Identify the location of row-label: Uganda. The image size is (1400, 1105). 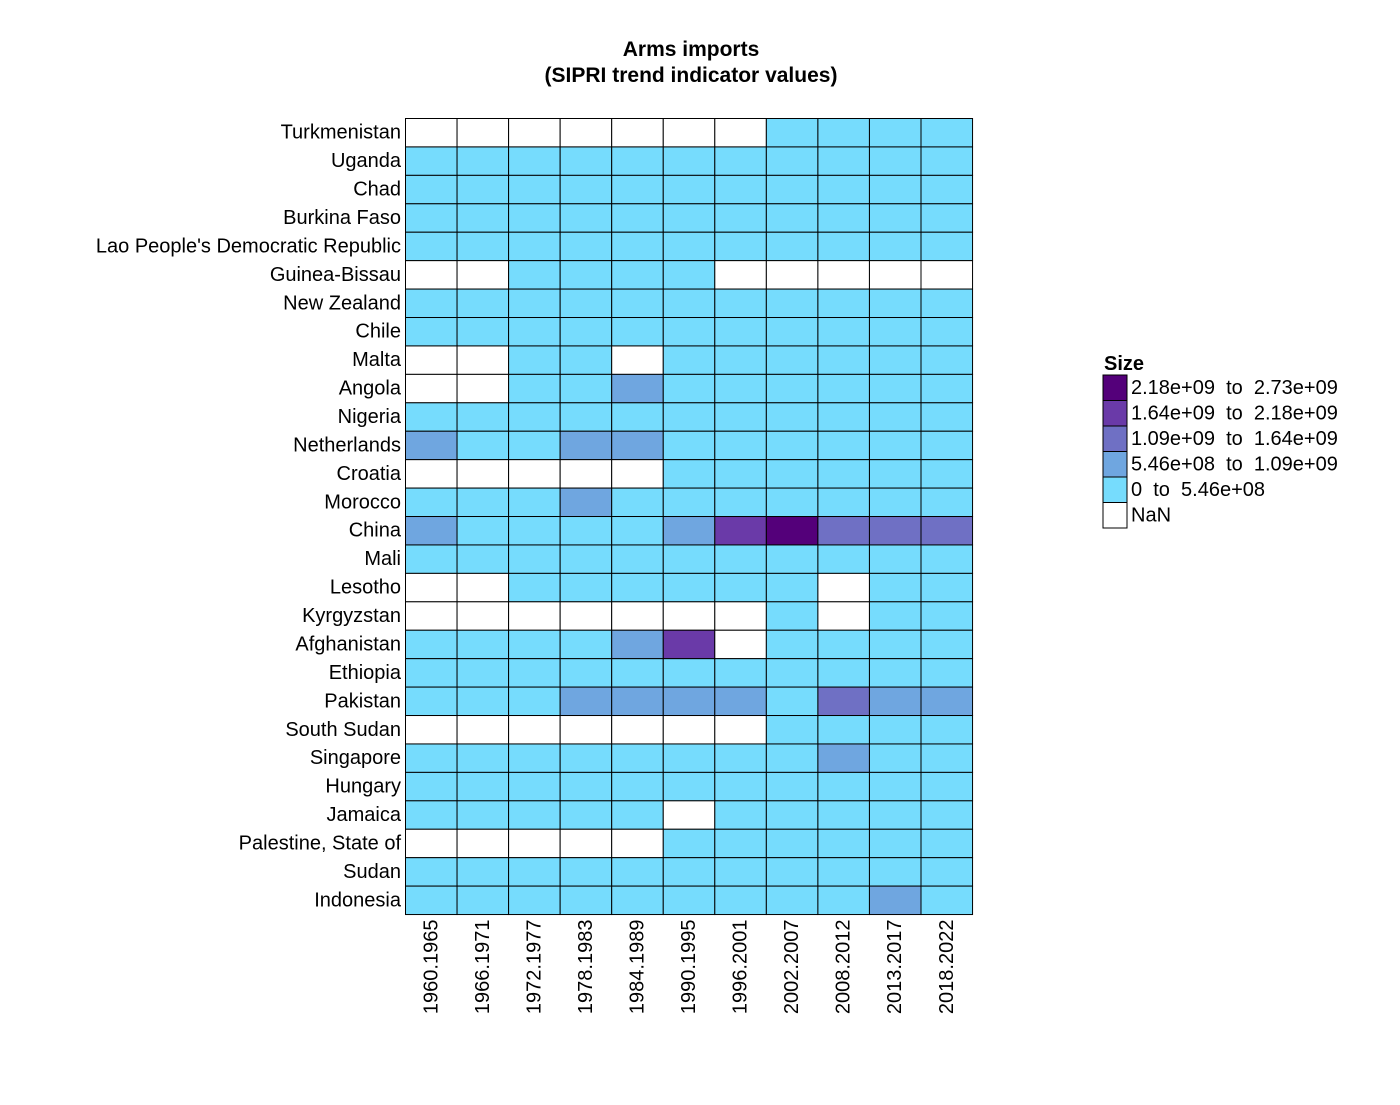
(366, 161).